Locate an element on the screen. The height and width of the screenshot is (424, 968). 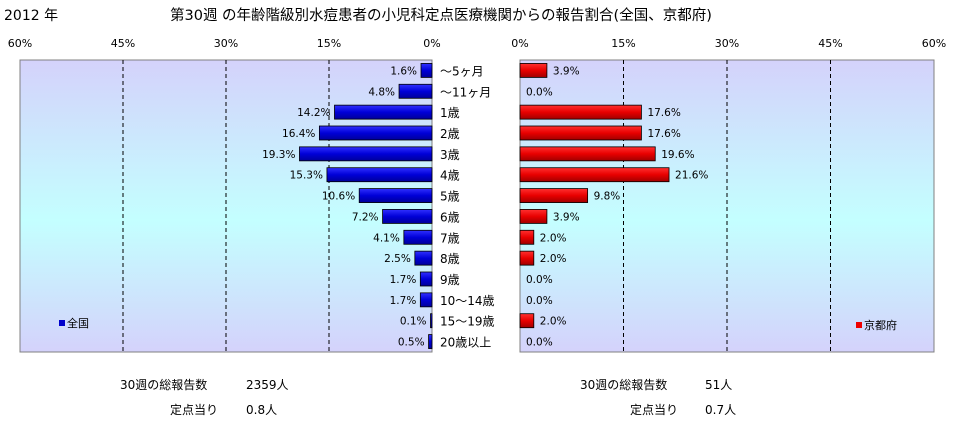
kyoto-value-label: 9.8% is located at coordinates (607, 197).